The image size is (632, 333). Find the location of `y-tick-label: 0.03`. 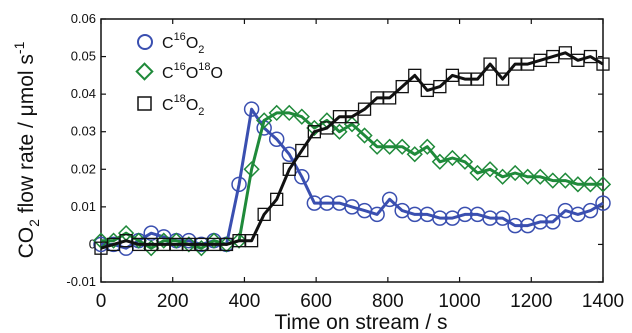

y-tick-label: 0.03 is located at coordinates (83, 131).